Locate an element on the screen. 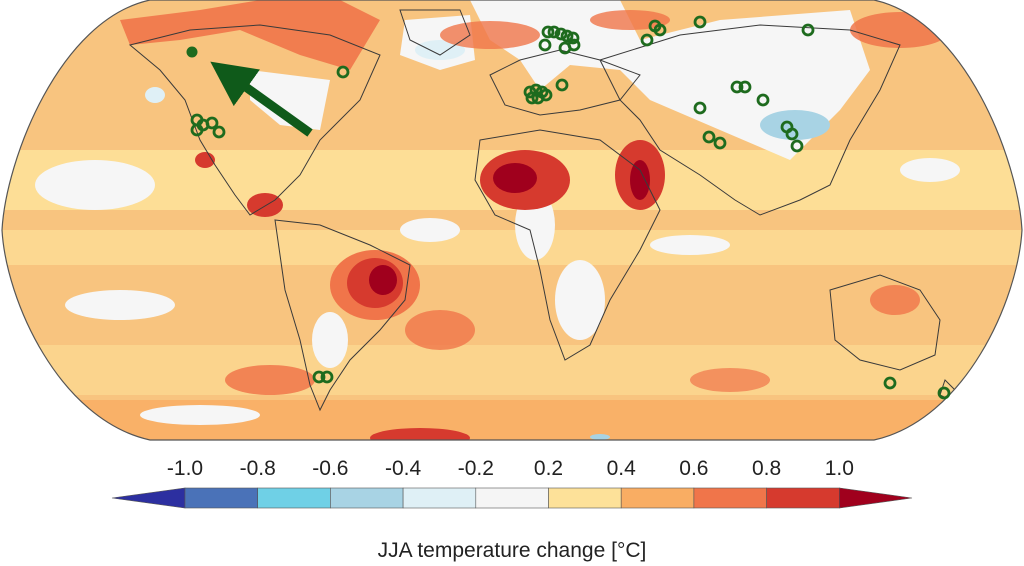  colorbar-extend-low is located at coordinates (148, 498).